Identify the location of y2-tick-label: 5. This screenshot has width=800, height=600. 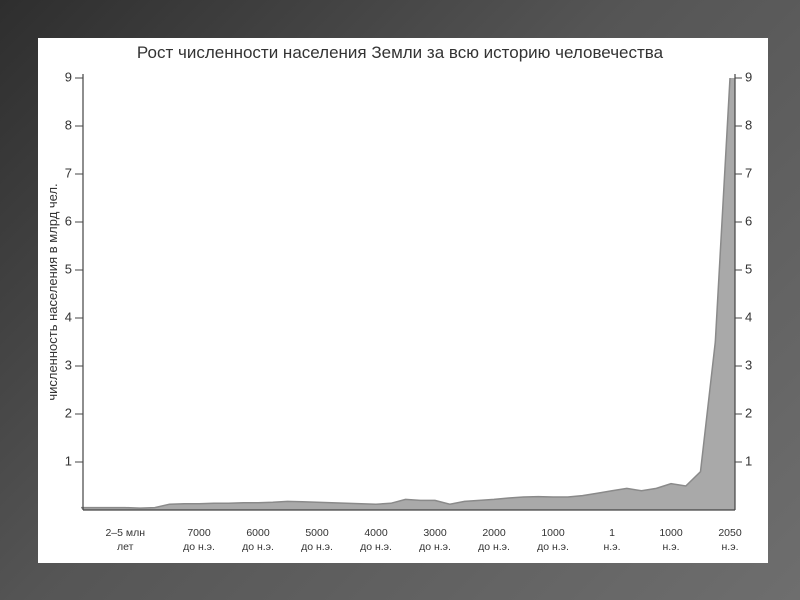
(748, 268).